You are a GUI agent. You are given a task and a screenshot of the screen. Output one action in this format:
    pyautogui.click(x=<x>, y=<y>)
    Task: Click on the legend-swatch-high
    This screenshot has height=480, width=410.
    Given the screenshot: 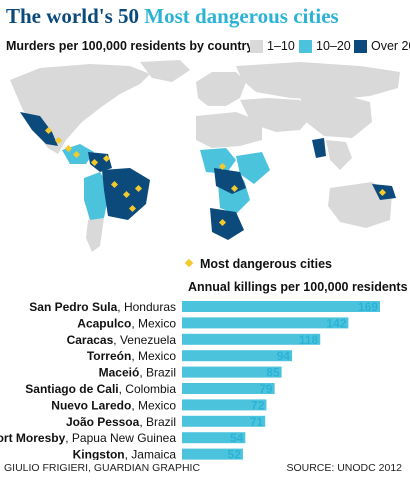 What is the action you would take?
    pyautogui.click(x=360, y=46)
    